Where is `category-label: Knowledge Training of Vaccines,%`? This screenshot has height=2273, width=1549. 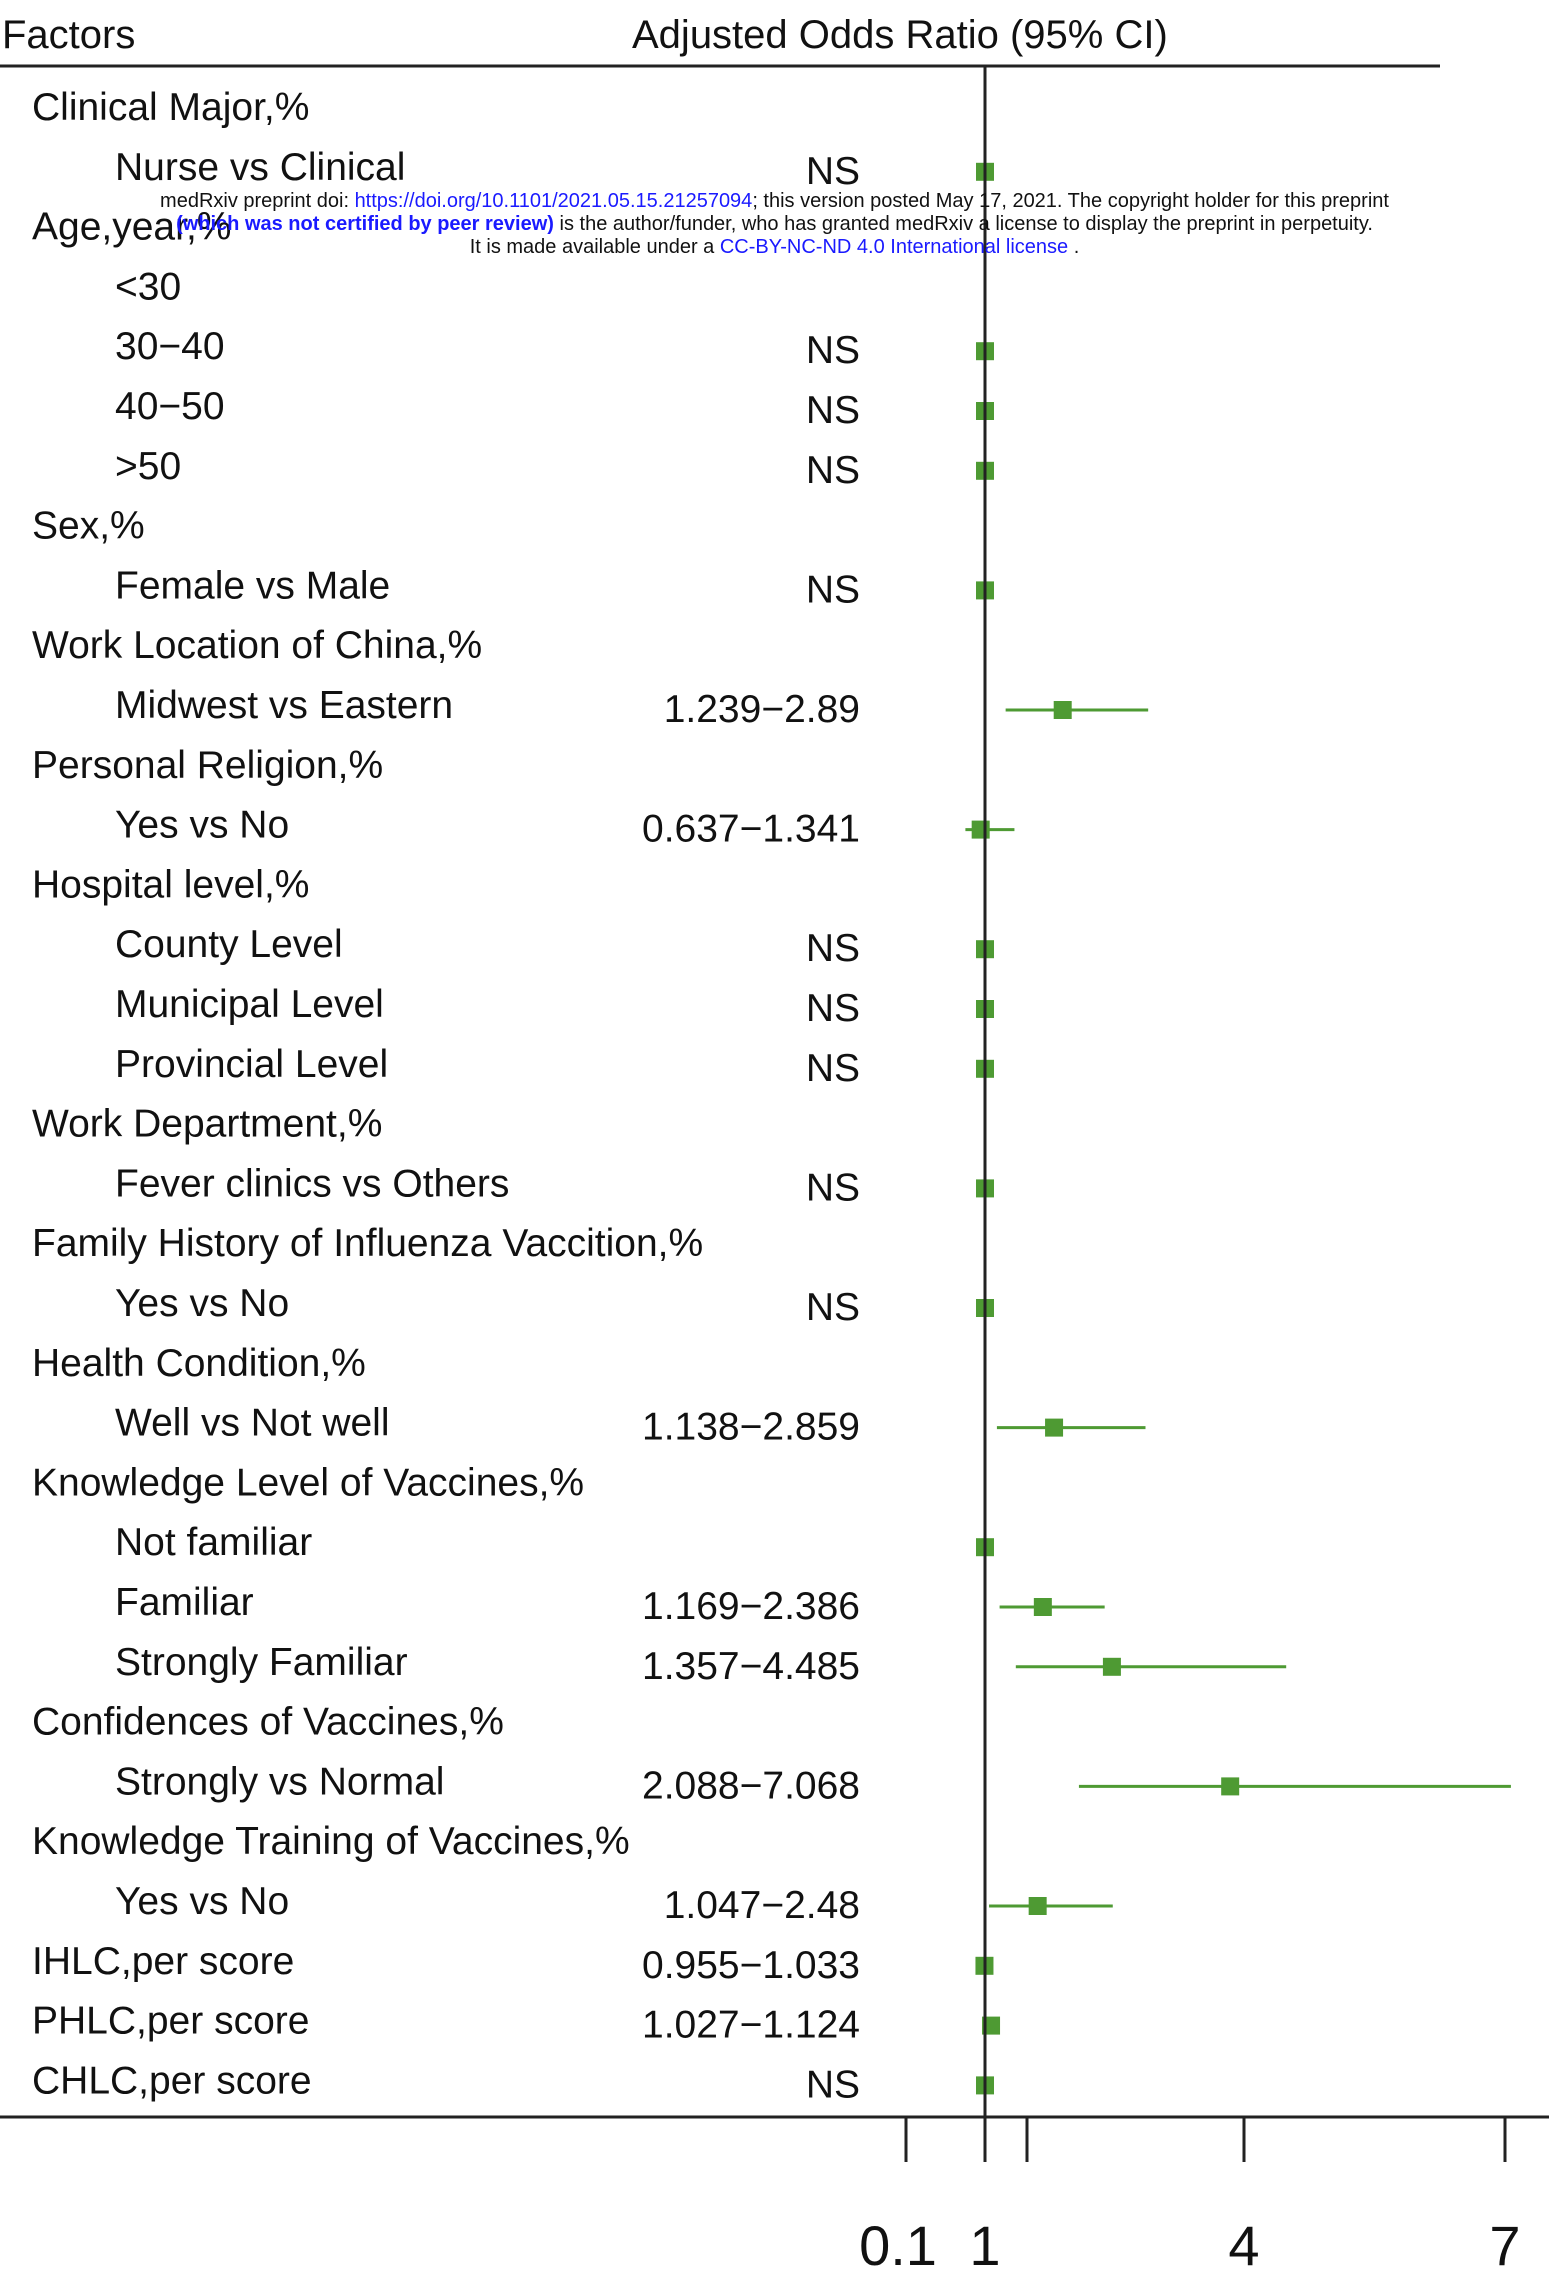
category-label: Knowledge Training of Vaccines,% is located at coordinates (331, 1841).